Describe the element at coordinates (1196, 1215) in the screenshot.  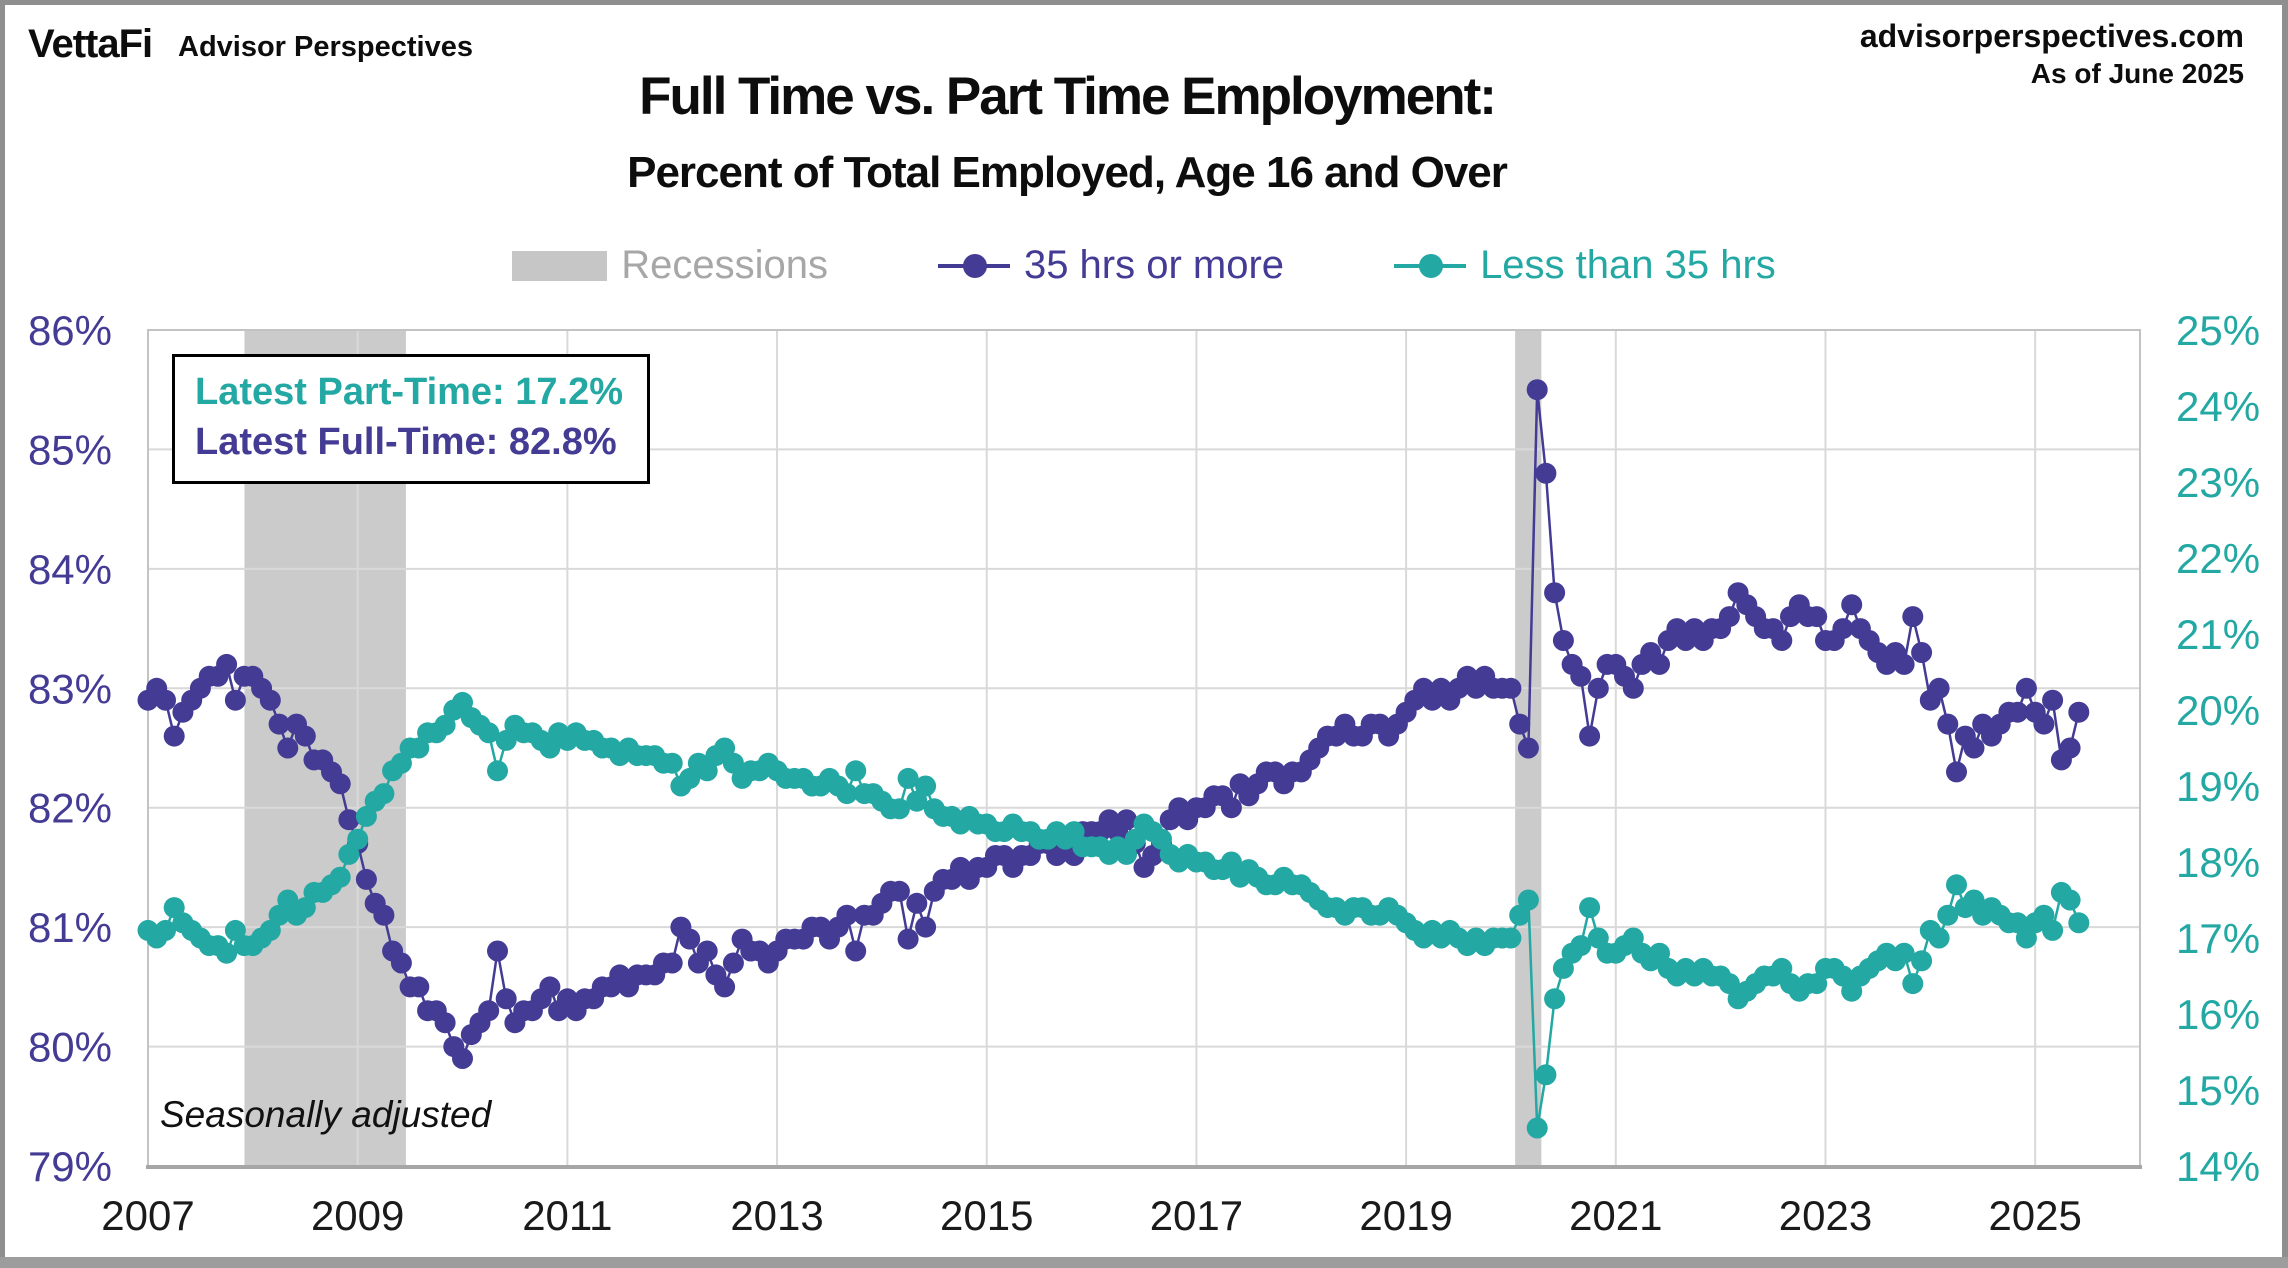
I see `x-axis-year-label: 2017` at that location.